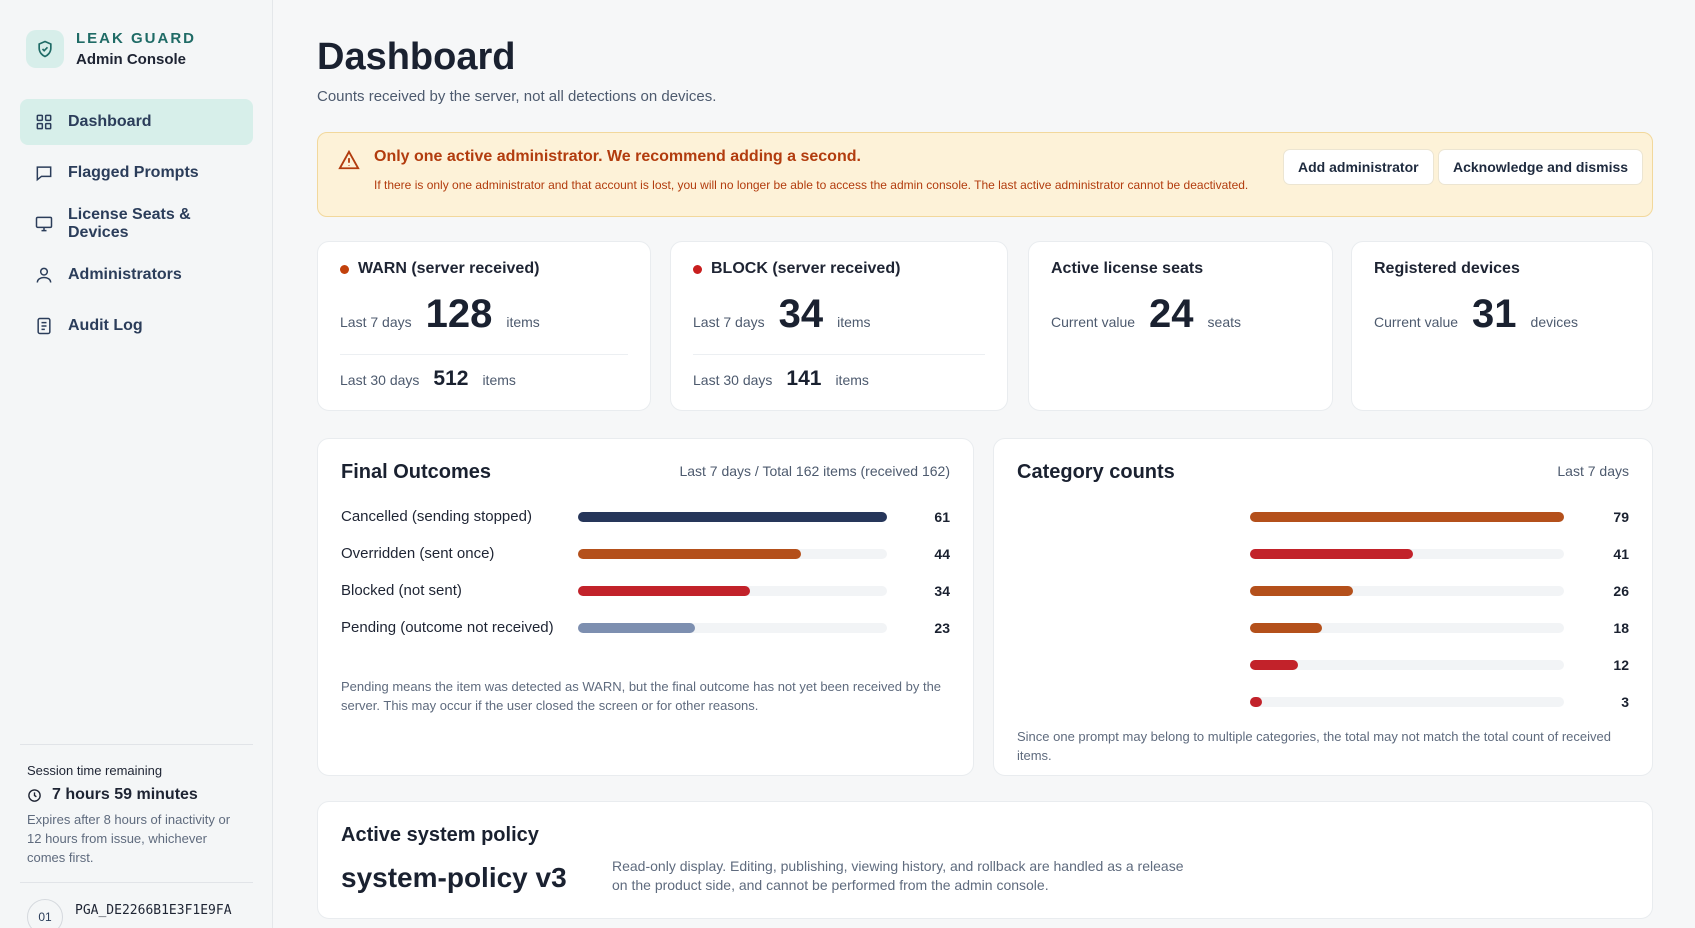  Describe the element at coordinates (153, 910) in the screenshot. I see `device-id: PGA_DE2266B1E3F1E9FA` at that location.